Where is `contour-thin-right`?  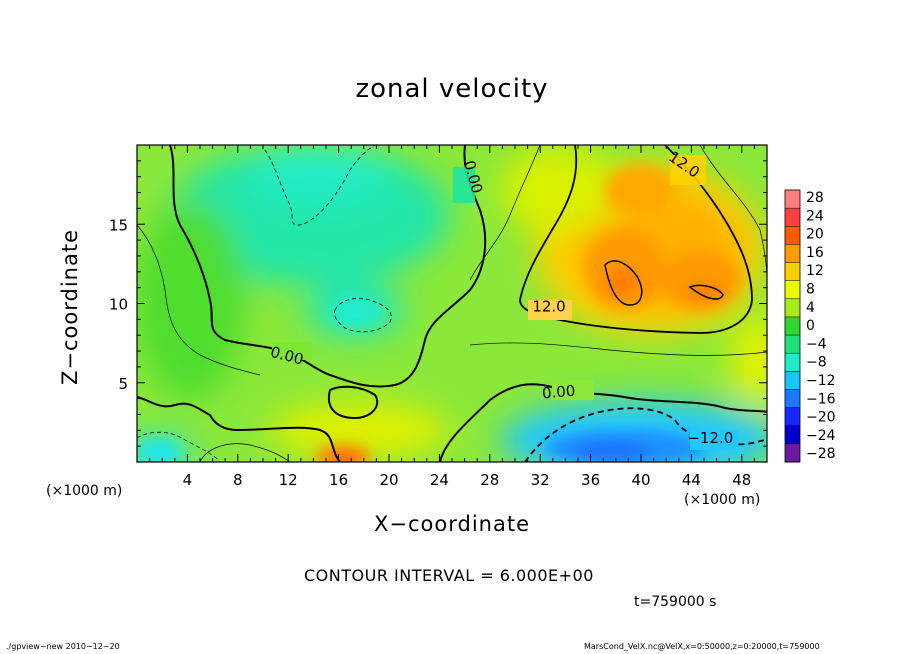 contour-thin-right is located at coordinates (733, 213).